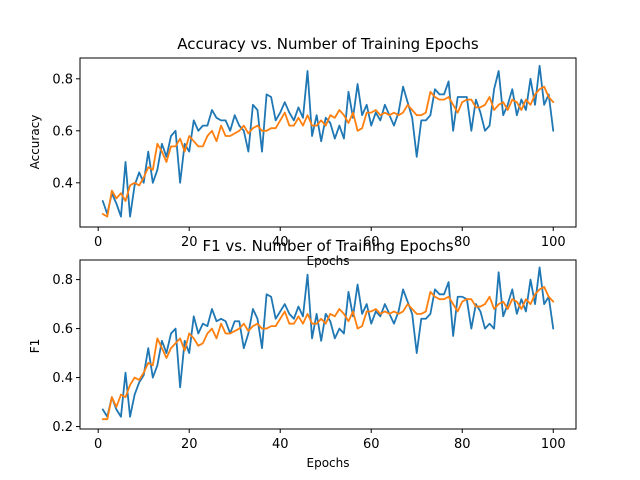 The image size is (640, 480). What do you see at coordinates (62, 131) in the screenshot?
I see `accuracy-y-tick-label: 0.6` at bounding box center [62, 131].